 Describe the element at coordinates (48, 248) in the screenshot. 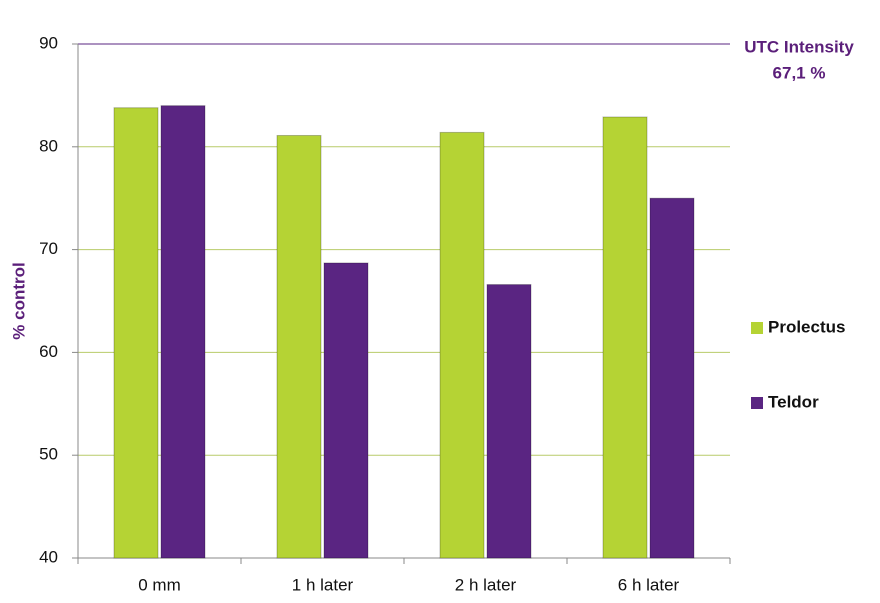

I see `y-tick-label: 70` at that location.